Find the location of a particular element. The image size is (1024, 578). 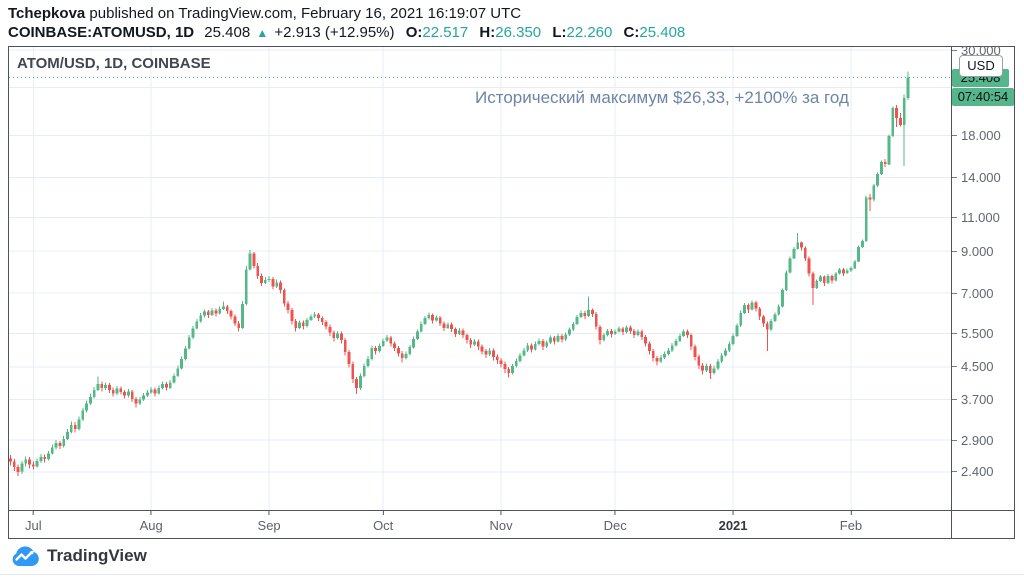

tradingview-logo: TradingView is located at coordinates (78, 556).